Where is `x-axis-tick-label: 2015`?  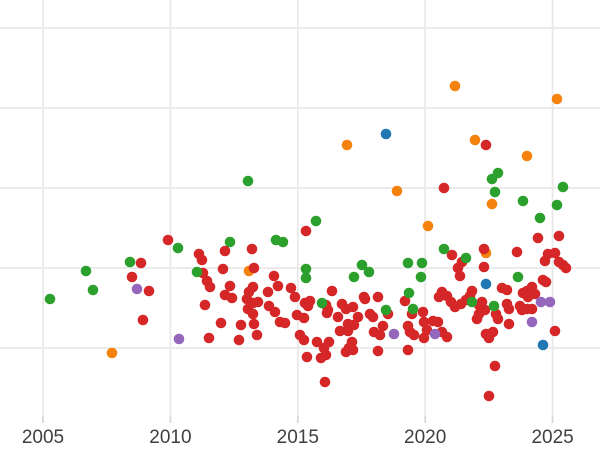 x-axis-tick-label: 2015 is located at coordinates (298, 437).